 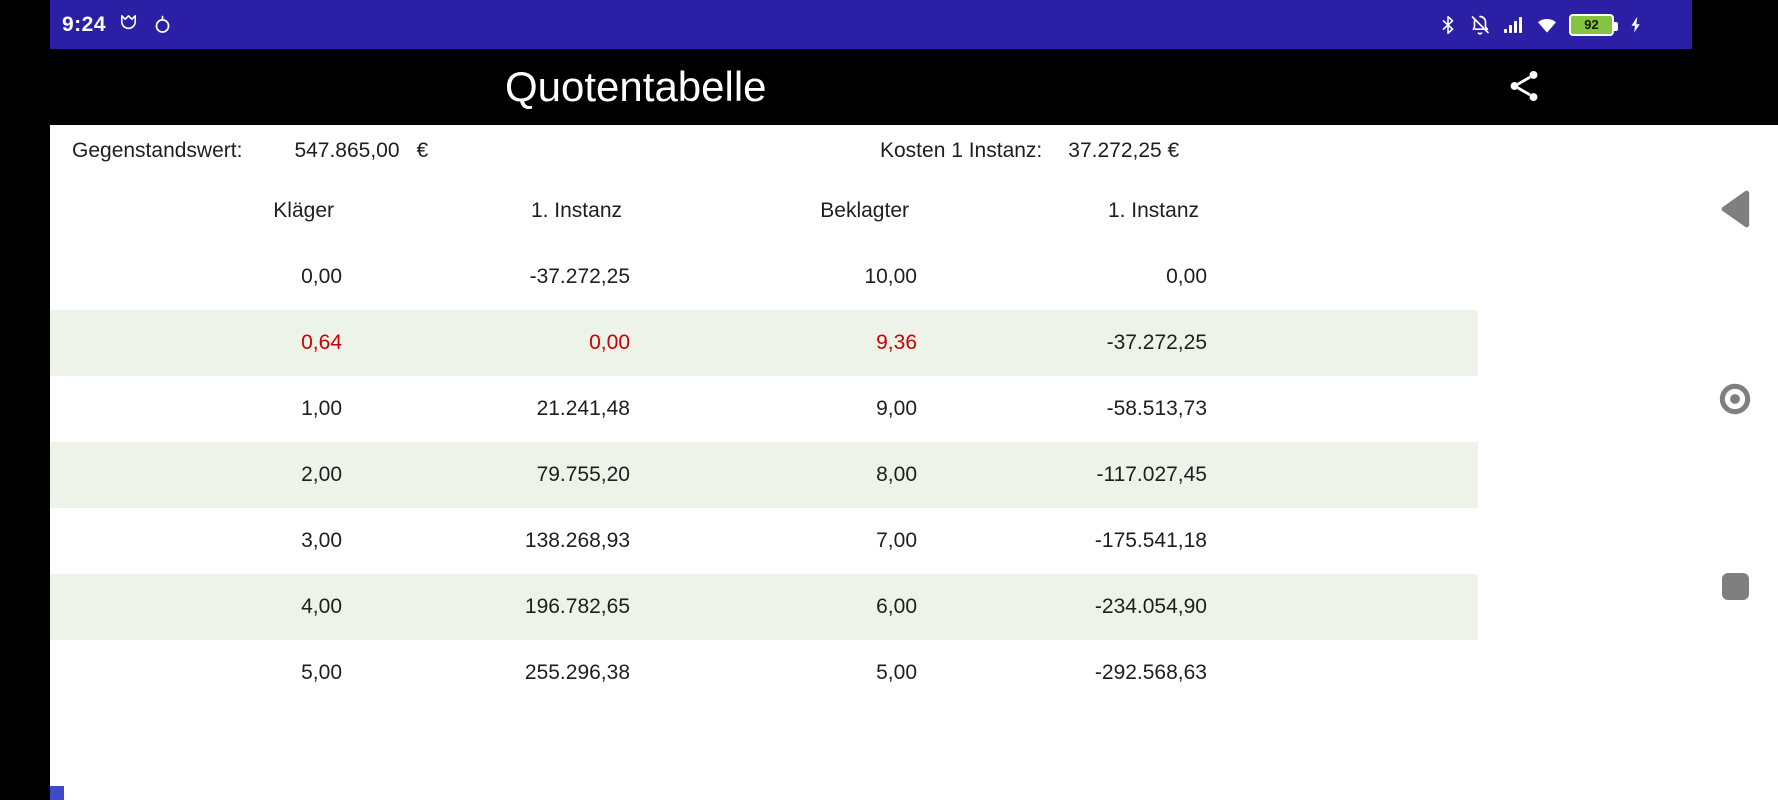 I want to click on cell-instanz-2: -175.541,18, so click(x=1150, y=540).